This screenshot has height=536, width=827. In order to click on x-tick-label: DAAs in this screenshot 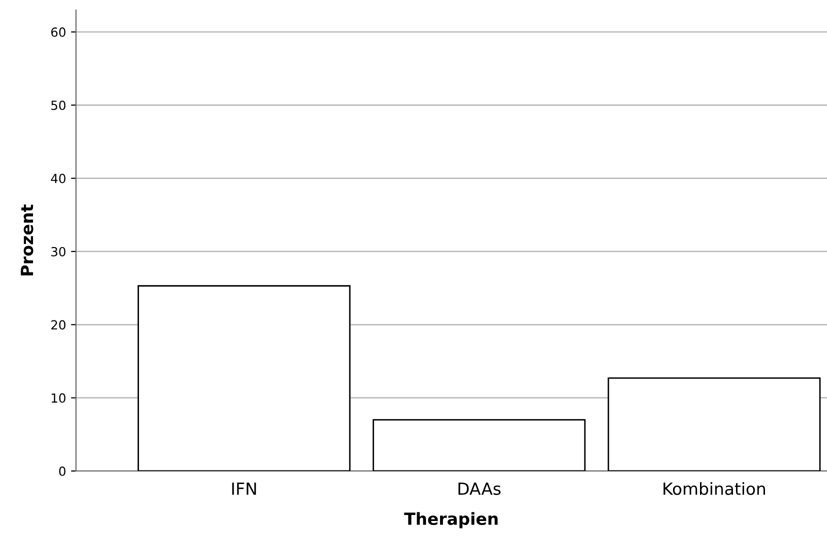, I will do `click(479, 489)`.